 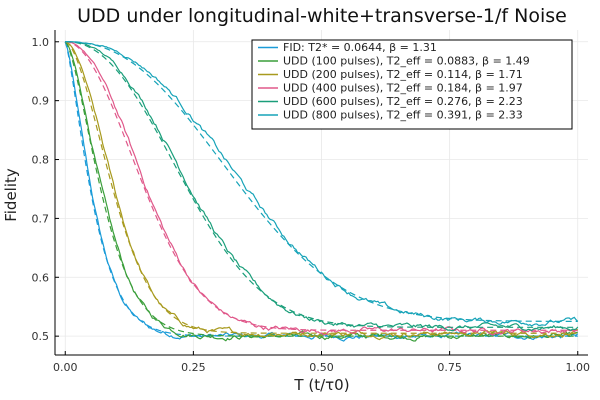 What do you see at coordinates (41, 160) in the screenshot?
I see `y-tick-label: 0.8` at bounding box center [41, 160].